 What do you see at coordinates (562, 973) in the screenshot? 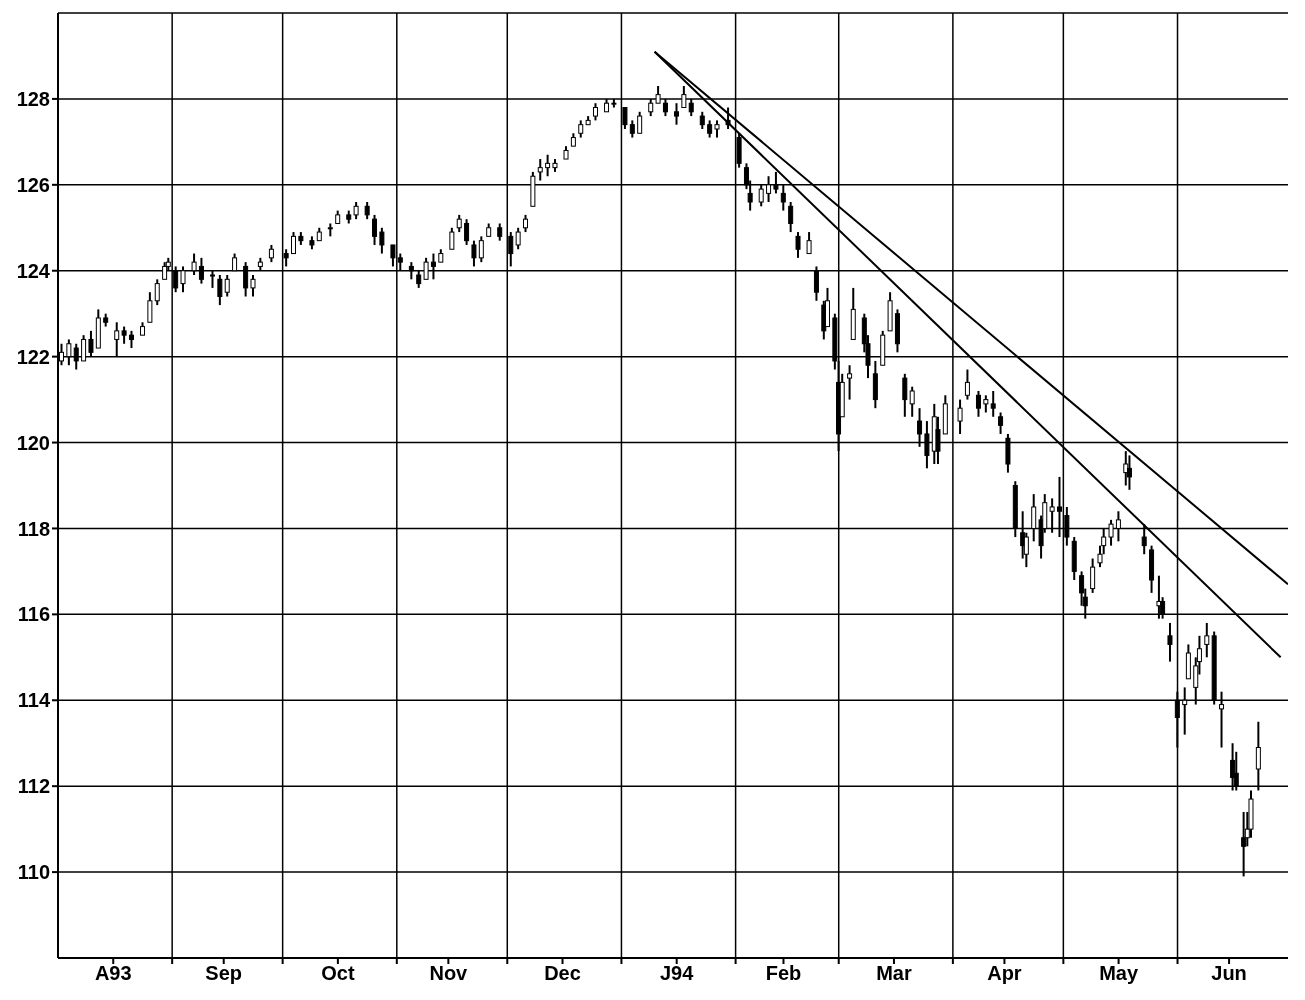
I see `x-tick-label: Dec` at bounding box center [562, 973].